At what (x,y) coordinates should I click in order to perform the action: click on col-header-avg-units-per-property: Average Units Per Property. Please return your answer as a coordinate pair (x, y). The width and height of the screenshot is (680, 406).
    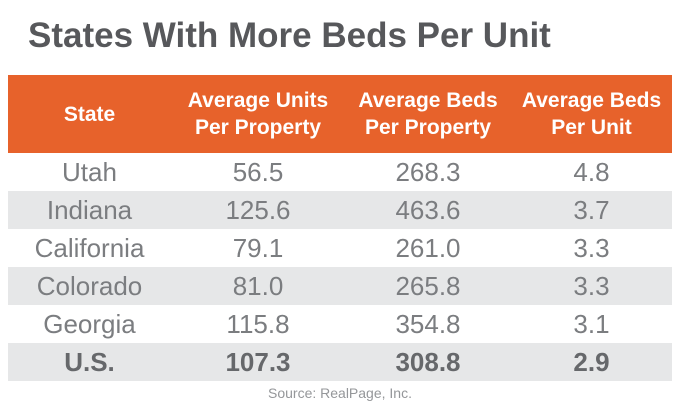
    Looking at the image, I should click on (258, 114).